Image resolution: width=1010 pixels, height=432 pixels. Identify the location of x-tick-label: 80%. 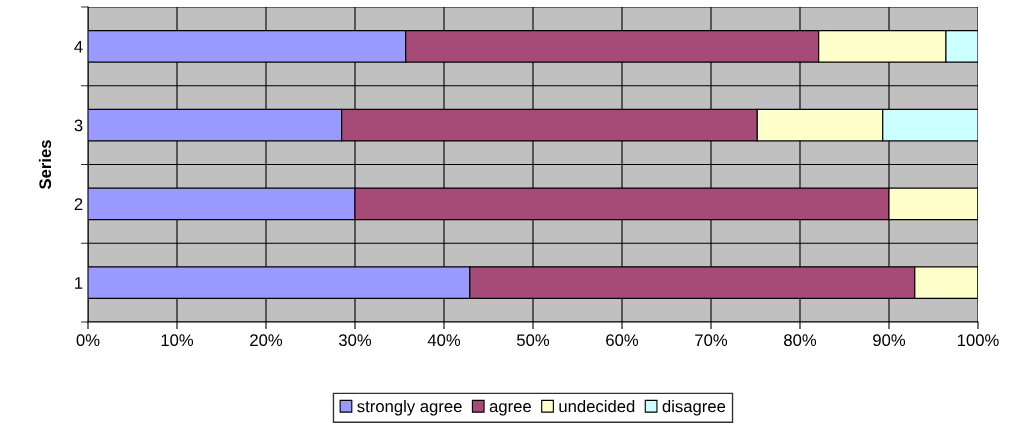
(800, 340).